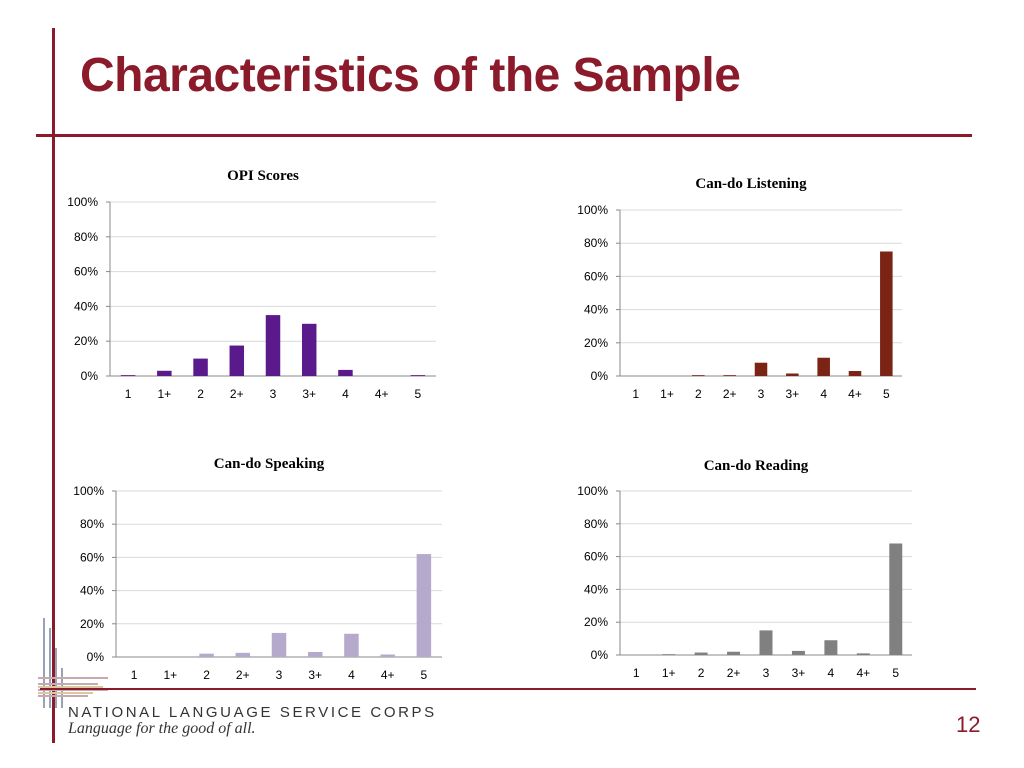 The width and height of the screenshot is (1024, 768). Describe the element at coordinates (410, 75) in the screenshot. I see `slide-title: Characteristics of the Sample` at that location.